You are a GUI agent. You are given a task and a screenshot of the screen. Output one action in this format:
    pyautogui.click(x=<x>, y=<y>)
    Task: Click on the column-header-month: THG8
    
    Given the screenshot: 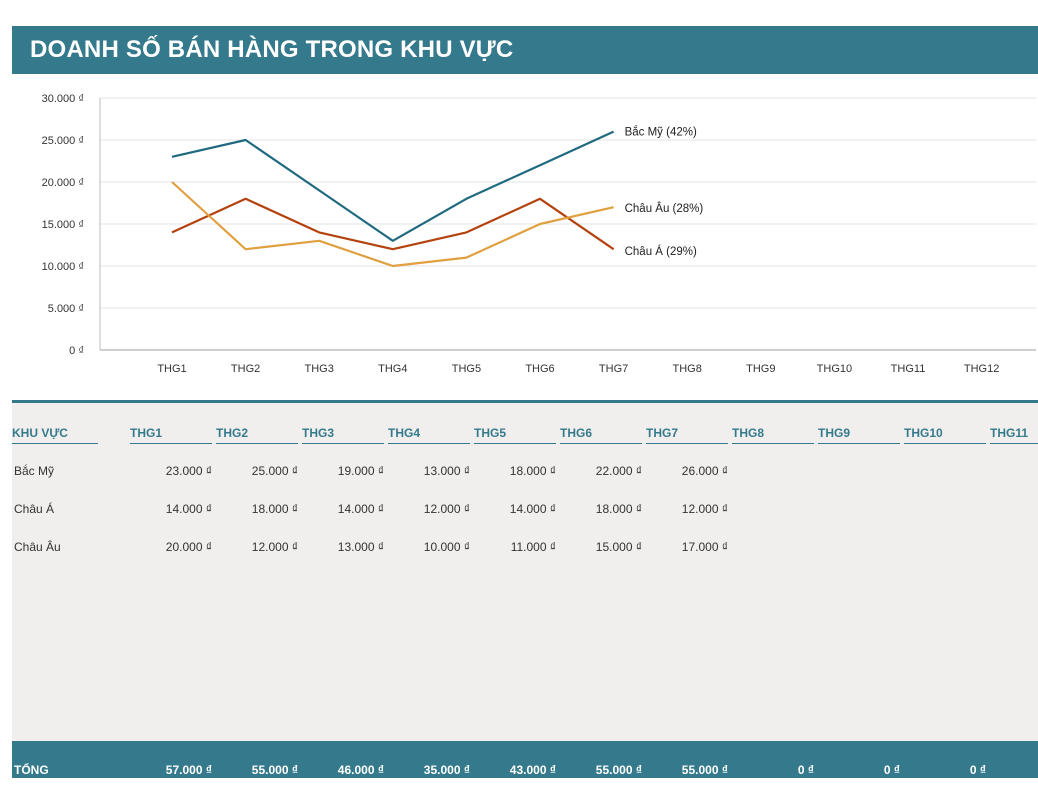 What is the action you would take?
    pyautogui.click(x=773, y=435)
    